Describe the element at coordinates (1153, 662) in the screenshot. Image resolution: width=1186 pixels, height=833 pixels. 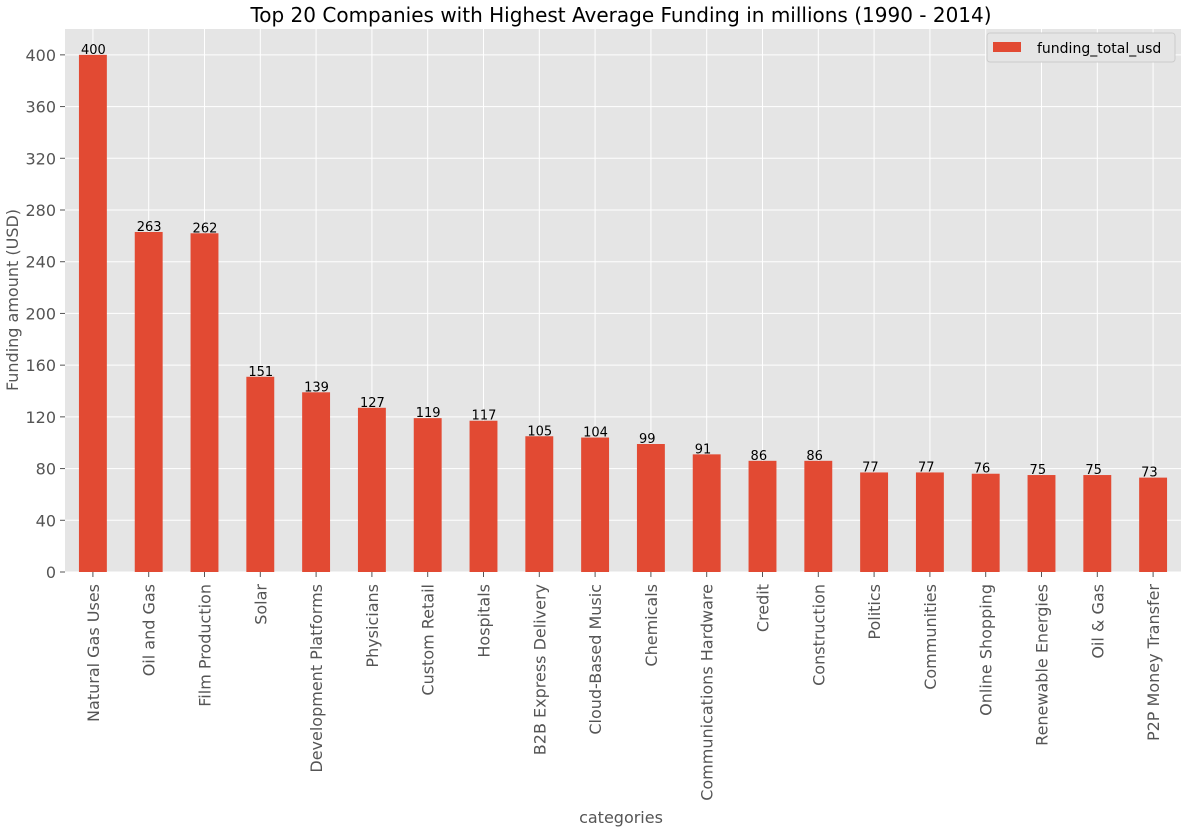
I see `x-tick-label: P2P Money Transfer` at that location.